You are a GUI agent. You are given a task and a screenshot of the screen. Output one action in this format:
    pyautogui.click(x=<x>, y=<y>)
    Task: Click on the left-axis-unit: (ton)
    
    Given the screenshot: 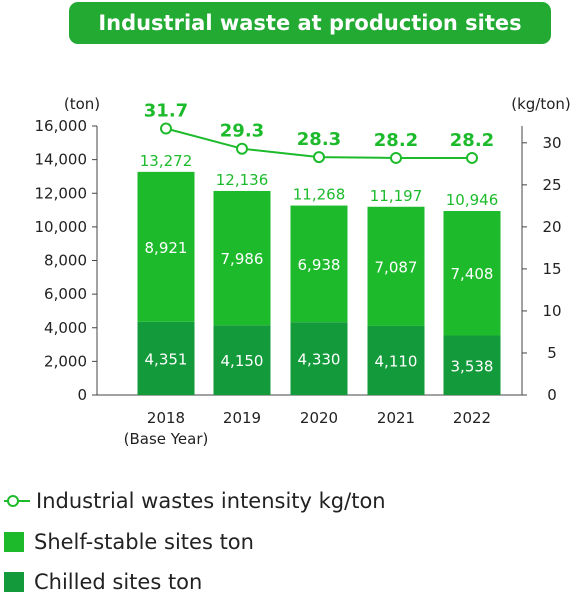 What is the action you would take?
    pyautogui.click(x=82, y=104)
    